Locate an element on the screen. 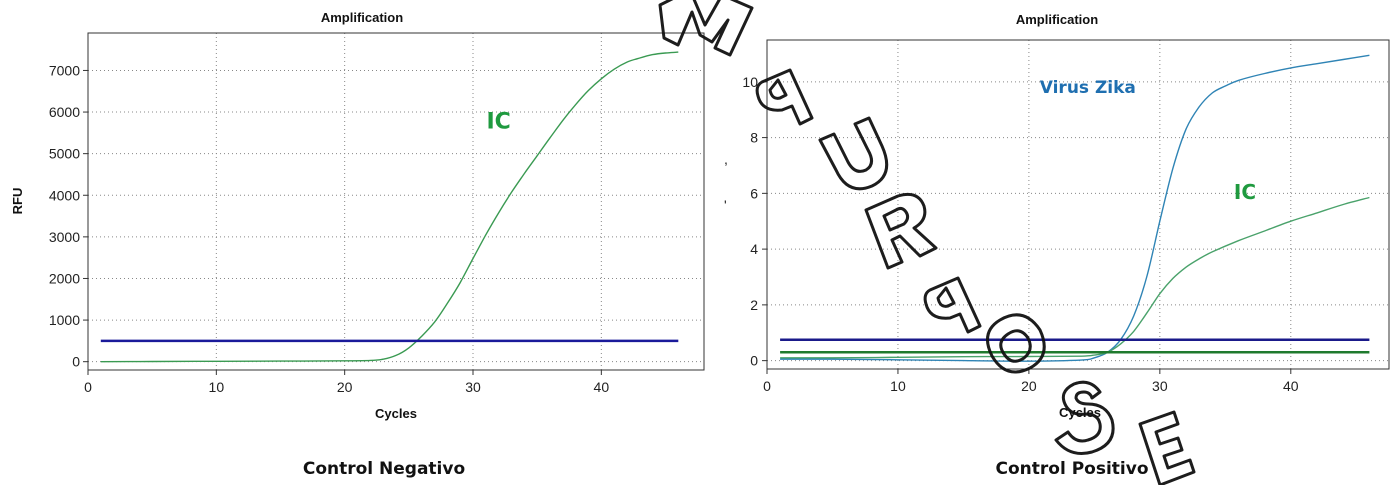 This screenshot has height=485, width=1397. y-tick-label: 8 is located at coordinates (754, 138).